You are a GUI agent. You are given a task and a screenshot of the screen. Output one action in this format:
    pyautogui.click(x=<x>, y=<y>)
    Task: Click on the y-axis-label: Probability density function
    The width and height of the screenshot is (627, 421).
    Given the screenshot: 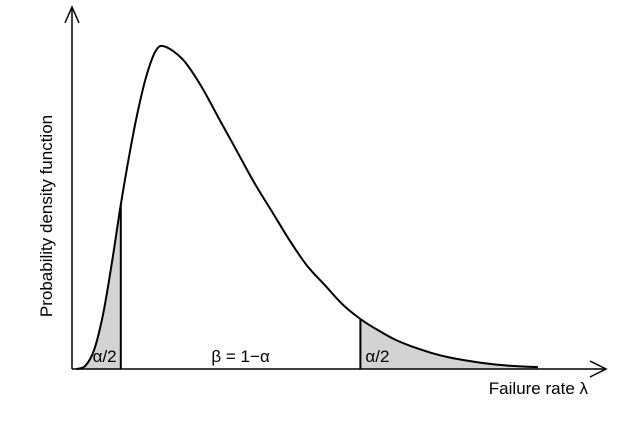 What is the action you would take?
    pyautogui.click(x=46, y=216)
    